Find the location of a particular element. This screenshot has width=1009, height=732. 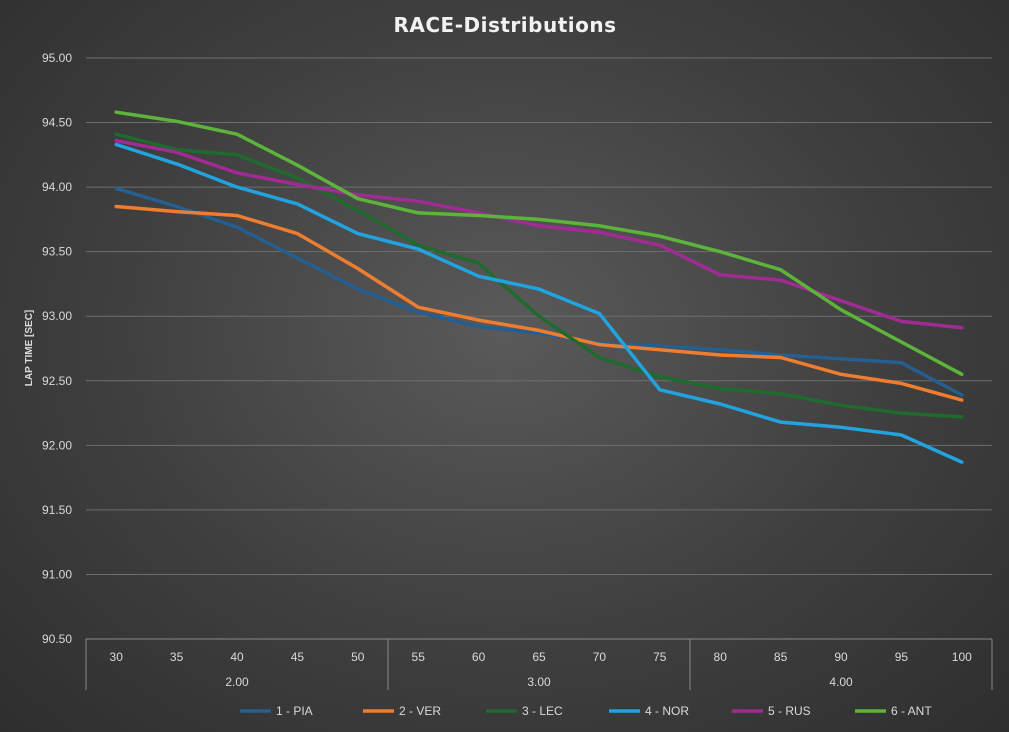

x-tick-label: 60 is located at coordinates (479, 657).